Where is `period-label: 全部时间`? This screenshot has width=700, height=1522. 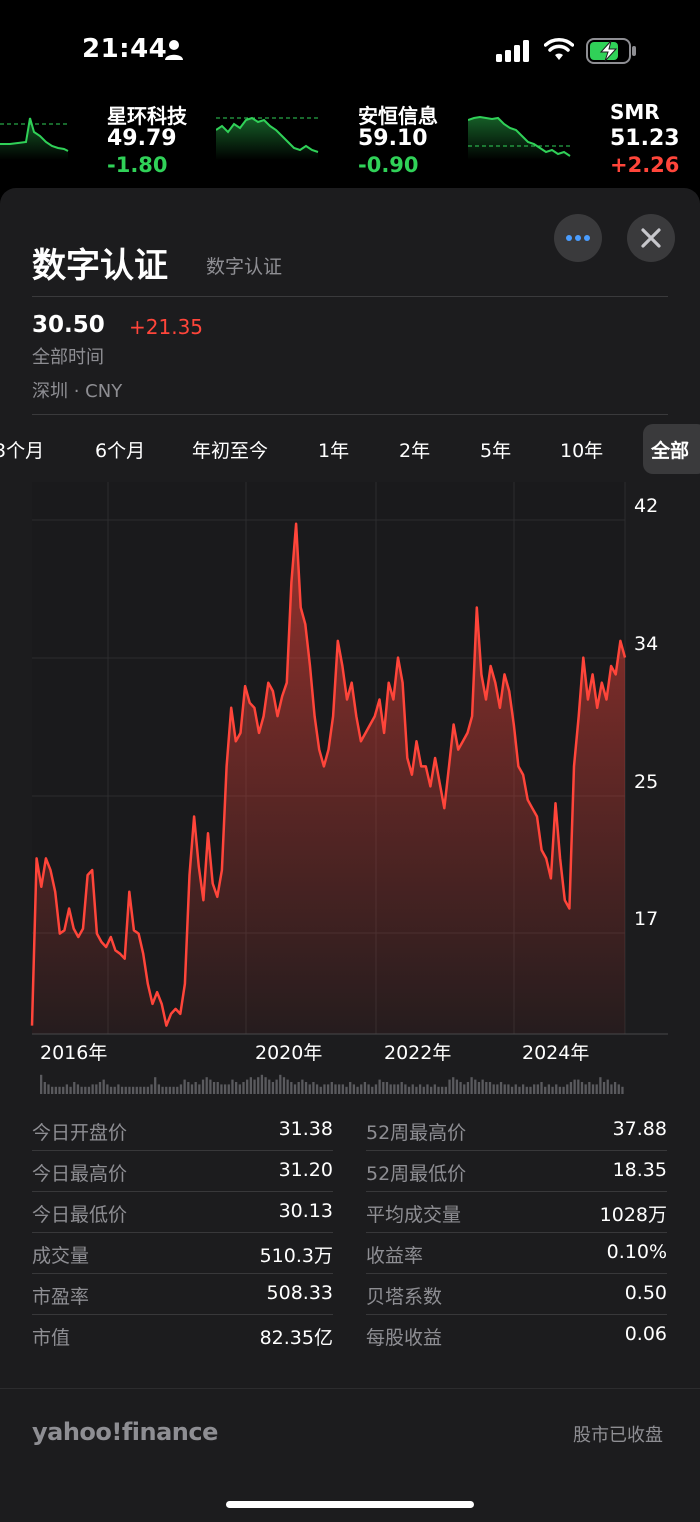
period-label: 全部时间 is located at coordinates (68, 357).